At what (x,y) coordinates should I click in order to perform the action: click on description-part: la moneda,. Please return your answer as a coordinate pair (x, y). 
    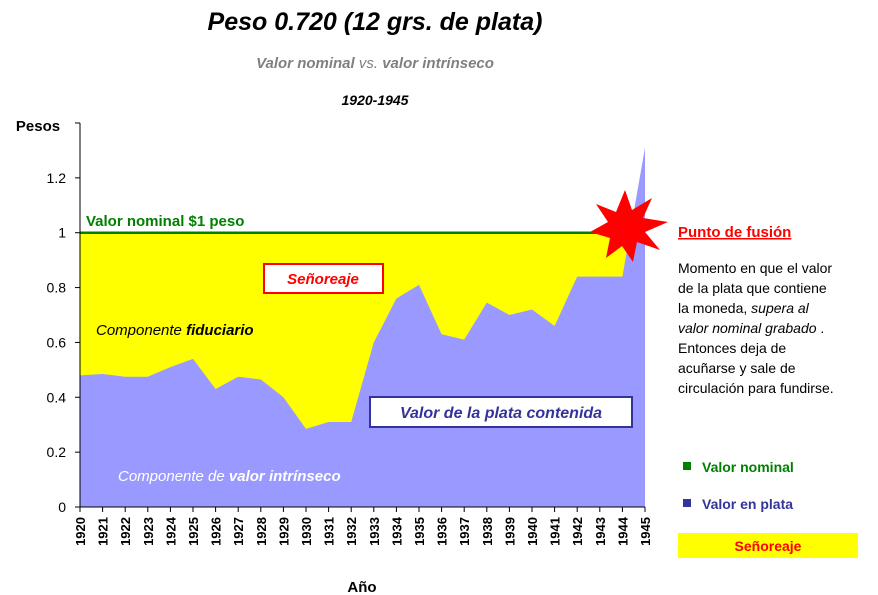
    Looking at the image, I should click on (712, 308).